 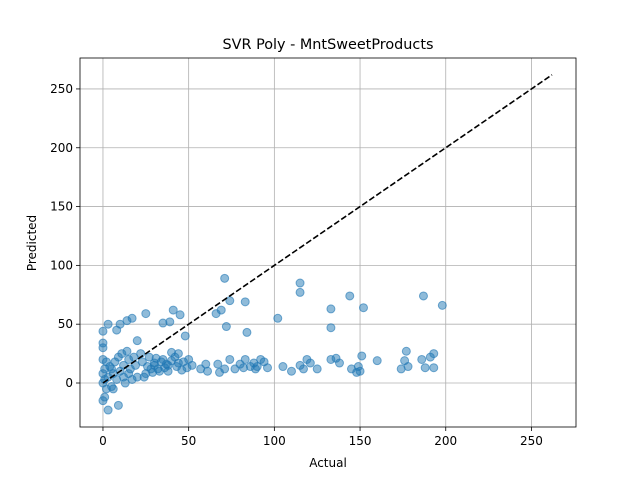 What do you see at coordinates (32, 243) in the screenshot?
I see `y-axis-label: Predicted` at bounding box center [32, 243].